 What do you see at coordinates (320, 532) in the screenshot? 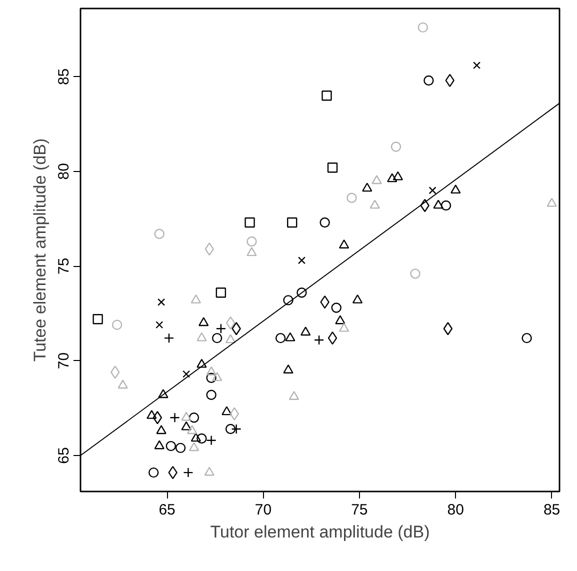
I see `x-axis-title: Tutor element amplitude (dB)` at bounding box center [320, 532].